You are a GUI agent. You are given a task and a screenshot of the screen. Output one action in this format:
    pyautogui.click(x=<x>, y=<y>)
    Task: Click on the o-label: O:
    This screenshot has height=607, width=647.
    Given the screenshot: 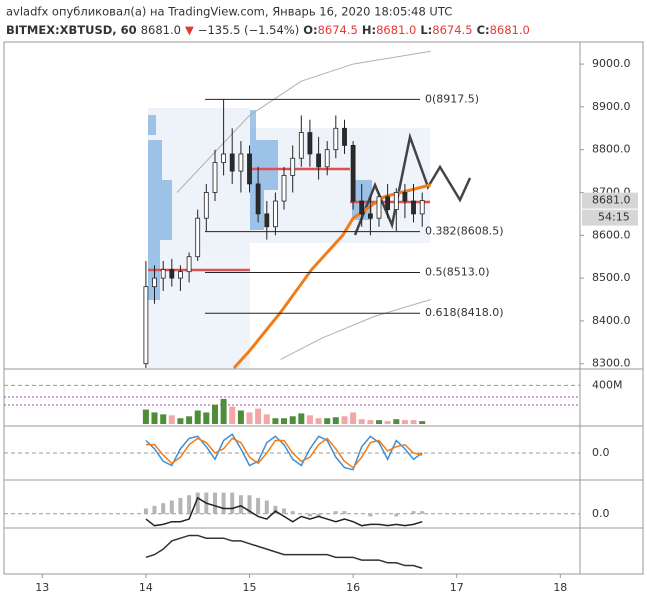 What is the action you would take?
    pyautogui.click(x=310, y=30)
    